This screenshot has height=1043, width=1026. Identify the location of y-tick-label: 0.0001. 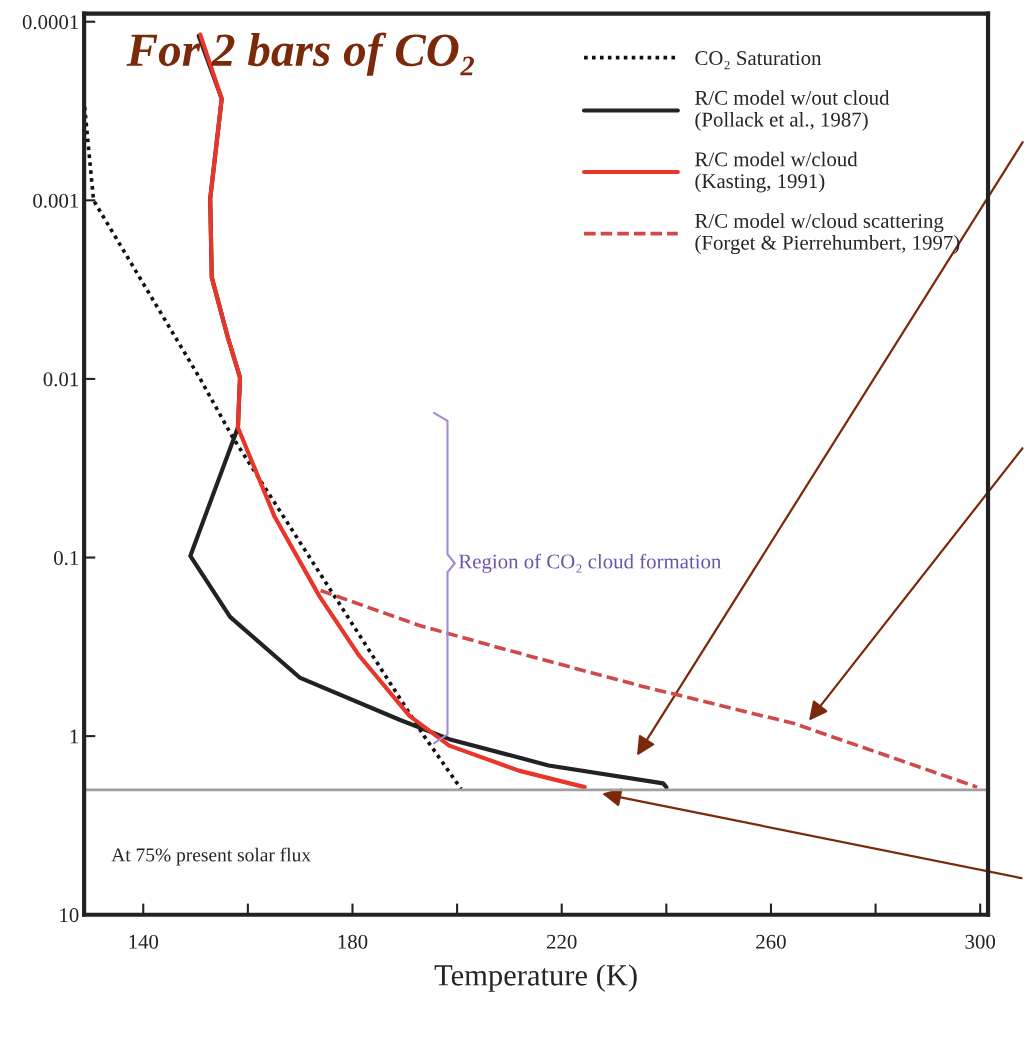
(50, 22).